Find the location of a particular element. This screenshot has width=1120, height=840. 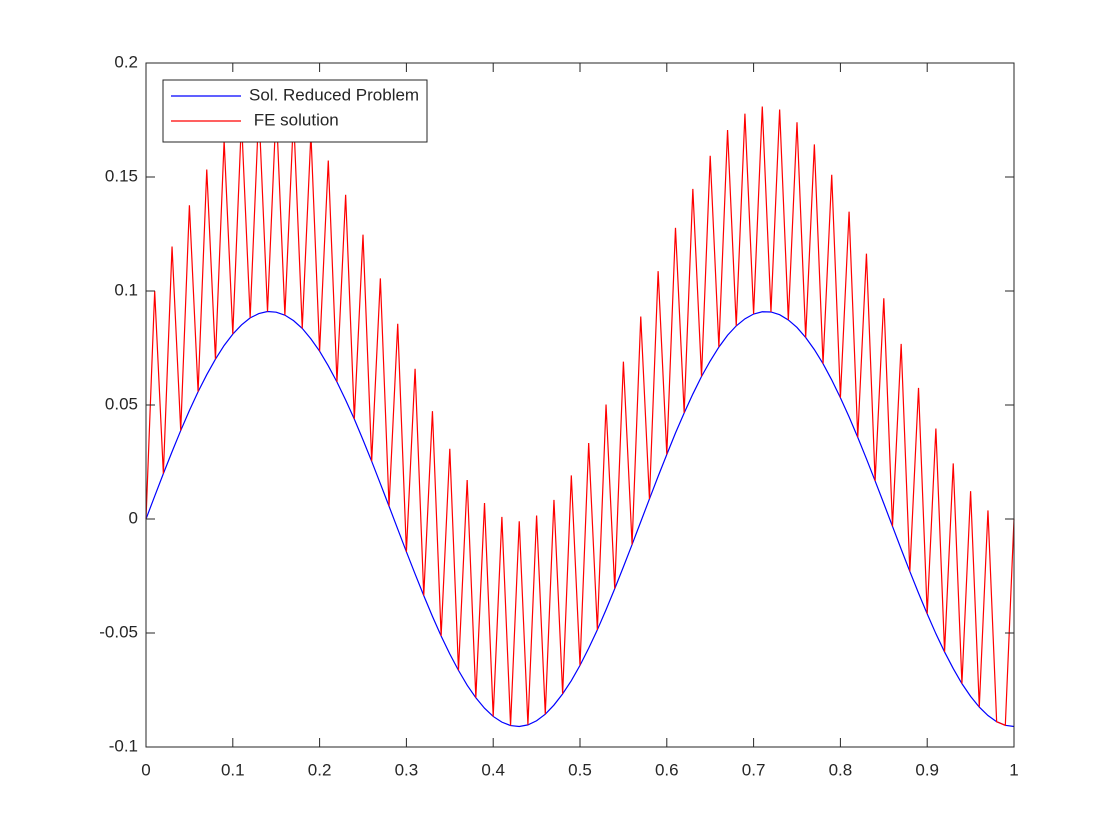

y-tick-label: 0.1 is located at coordinates (126, 289).